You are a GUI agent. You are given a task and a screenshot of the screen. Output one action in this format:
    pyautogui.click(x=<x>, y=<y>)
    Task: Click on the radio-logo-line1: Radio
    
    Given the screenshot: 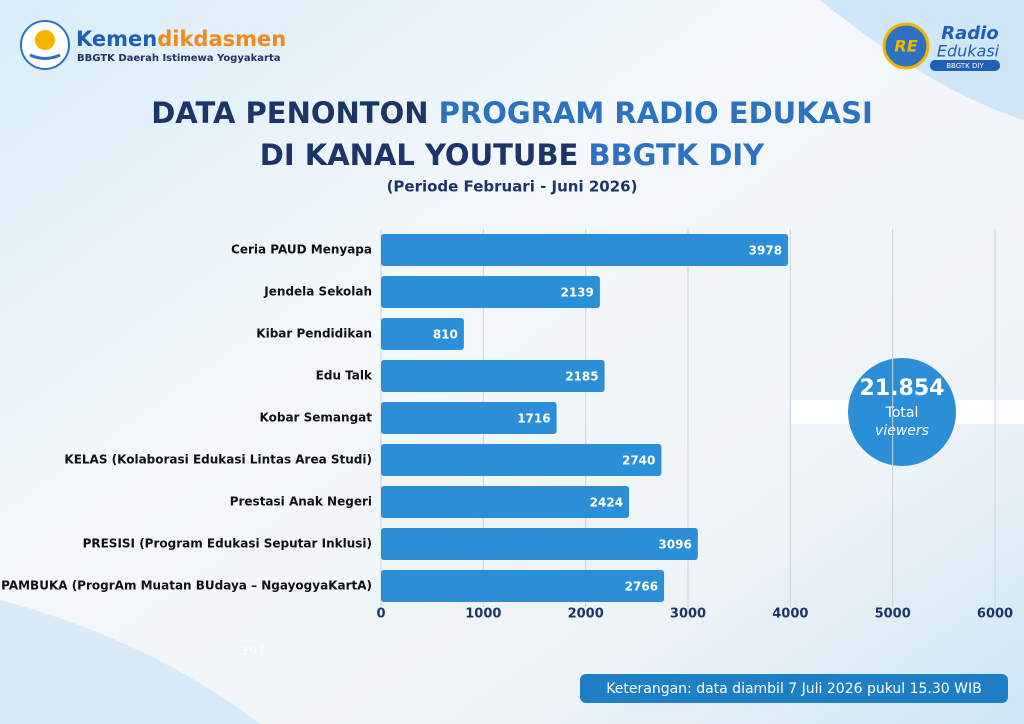 What is the action you would take?
    pyautogui.click(x=969, y=33)
    